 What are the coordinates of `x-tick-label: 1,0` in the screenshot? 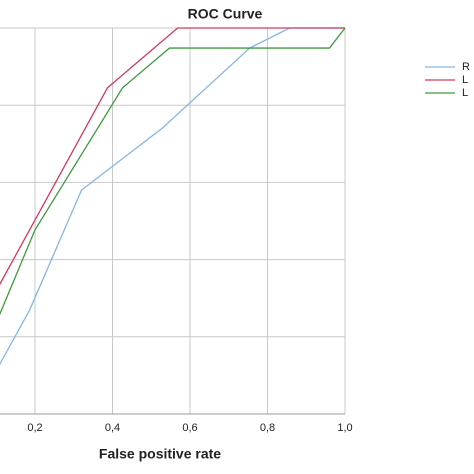 It's located at (344, 428).